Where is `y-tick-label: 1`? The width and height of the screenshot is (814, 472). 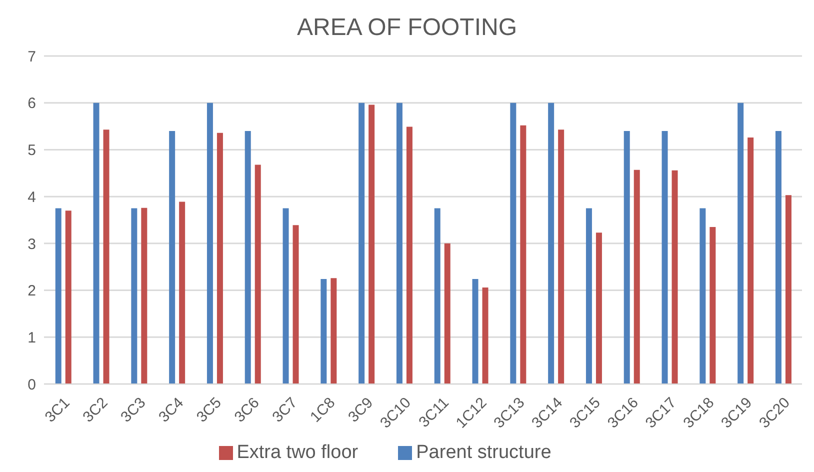
y-tick-label: 1 is located at coordinates (32, 337).